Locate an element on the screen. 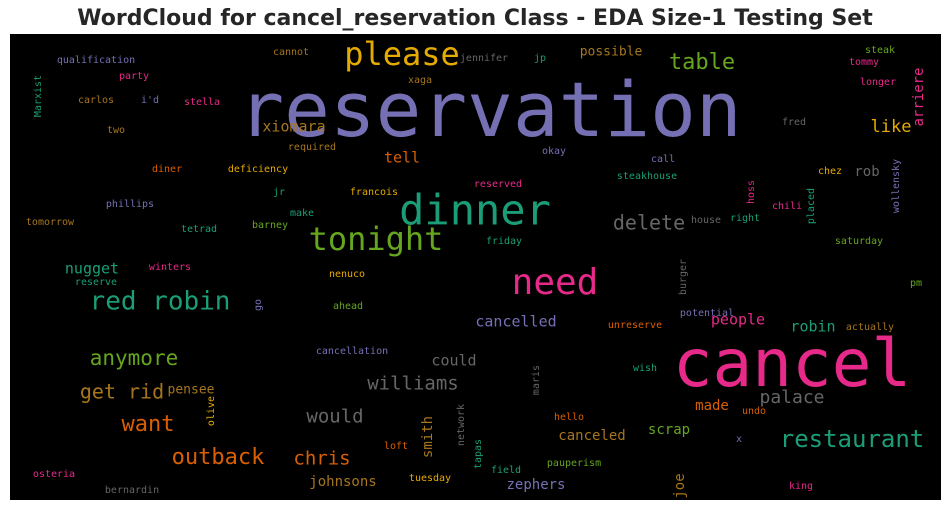  word-pm: pm is located at coordinates (916, 283).